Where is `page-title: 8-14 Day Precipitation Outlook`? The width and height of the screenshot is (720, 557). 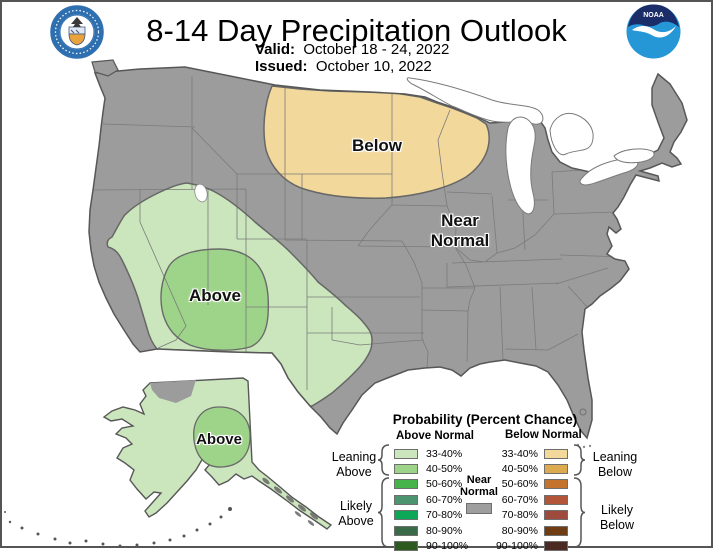 page-title: 8-14 Day Precipitation Outlook is located at coordinates (356, 30).